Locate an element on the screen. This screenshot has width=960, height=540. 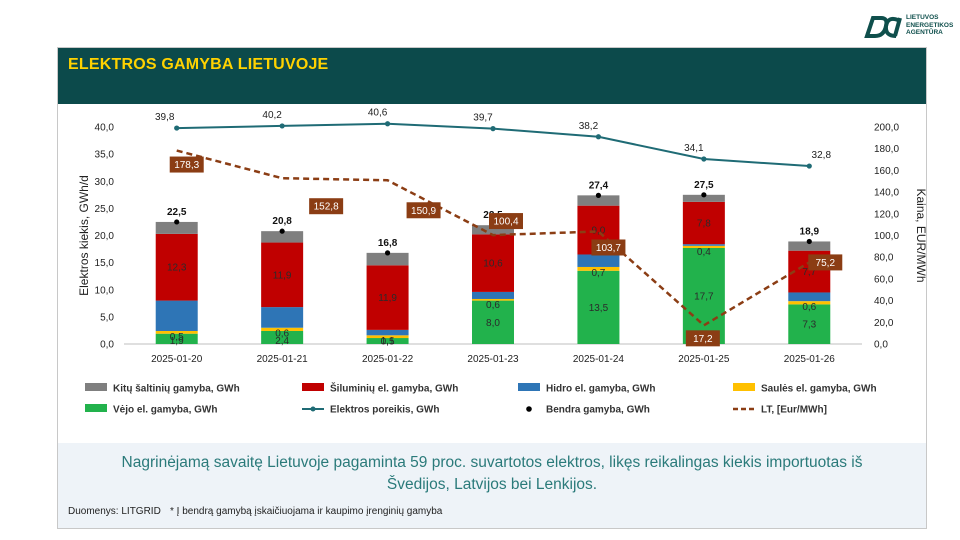
legend-label-other: Kitų šaltinių gamyba, GWh is located at coordinates (176, 389).